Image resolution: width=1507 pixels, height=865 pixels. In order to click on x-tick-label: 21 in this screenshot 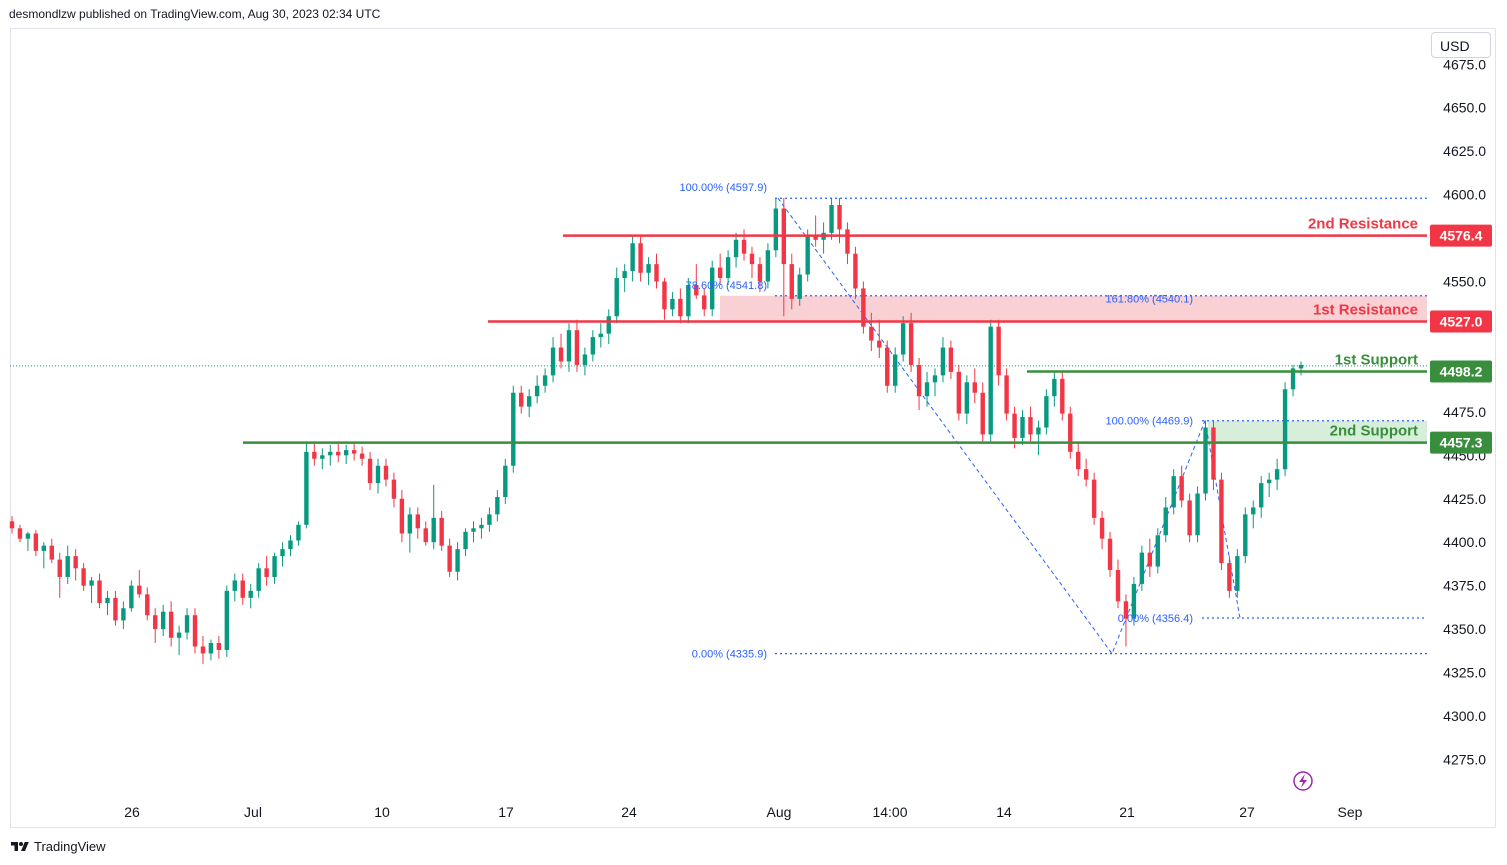, I will do `click(1127, 812)`.